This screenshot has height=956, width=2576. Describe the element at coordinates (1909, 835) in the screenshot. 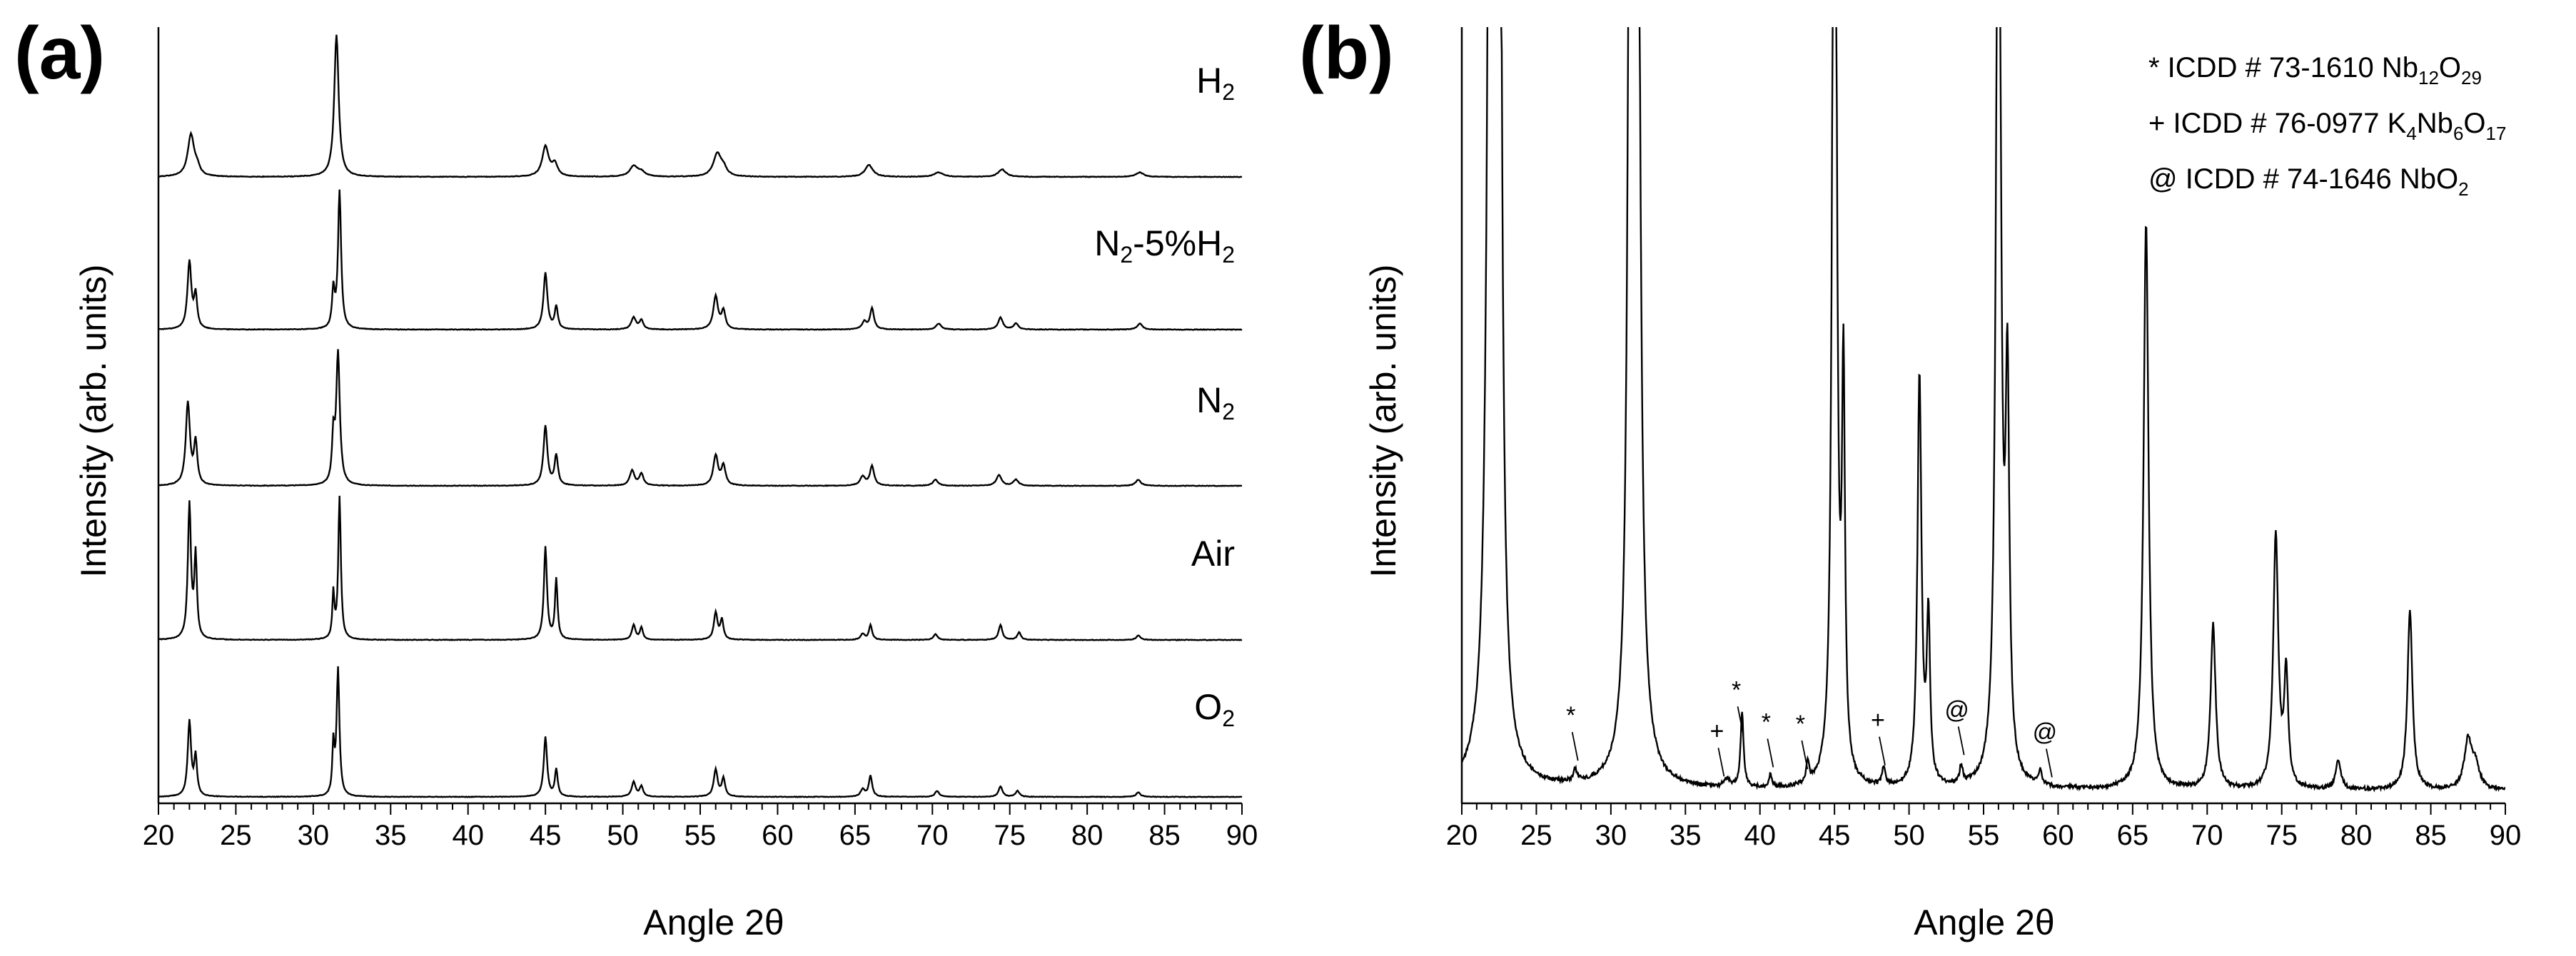

I see `panel-b-x-tick-label-50: 50` at that location.